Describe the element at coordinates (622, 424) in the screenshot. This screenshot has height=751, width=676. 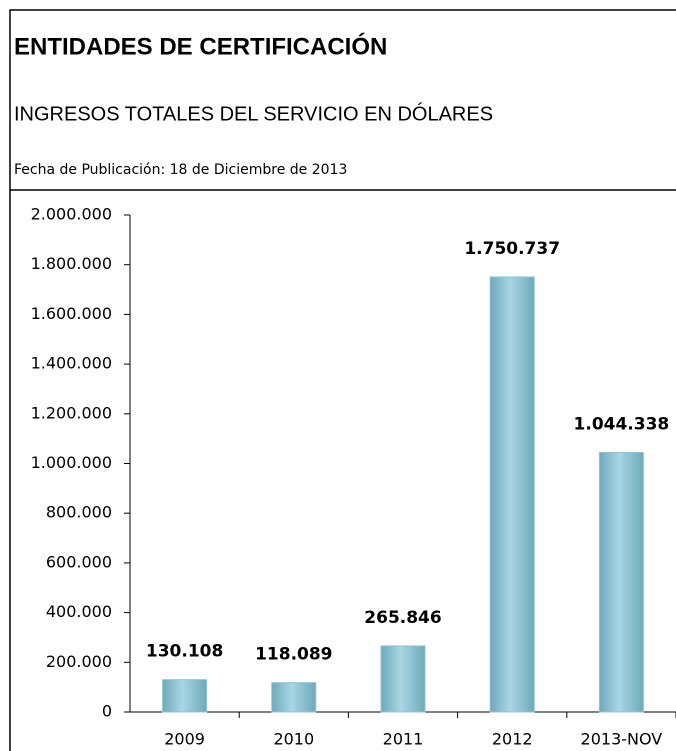
I see `value-label: 1.044.338` at that location.